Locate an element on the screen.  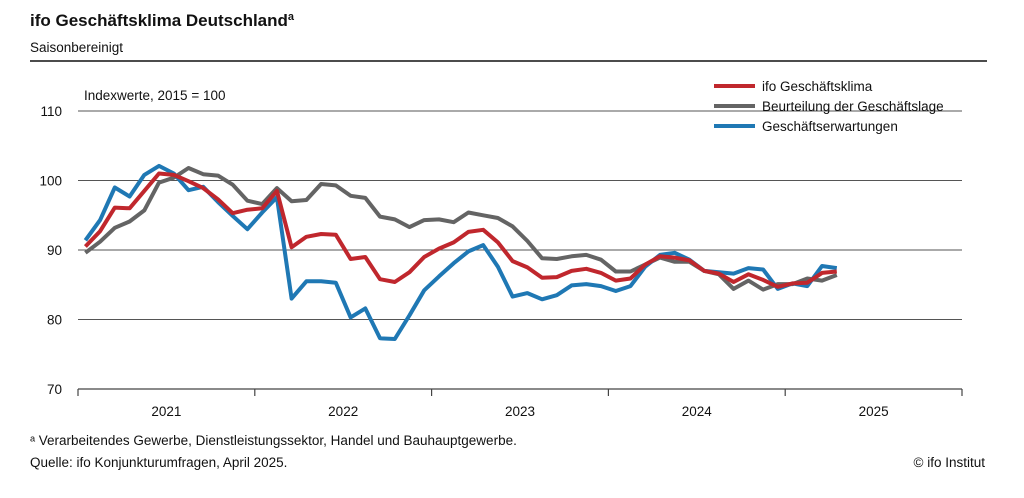
x-tick-label: 2021 is located at coordinates (166, 411).